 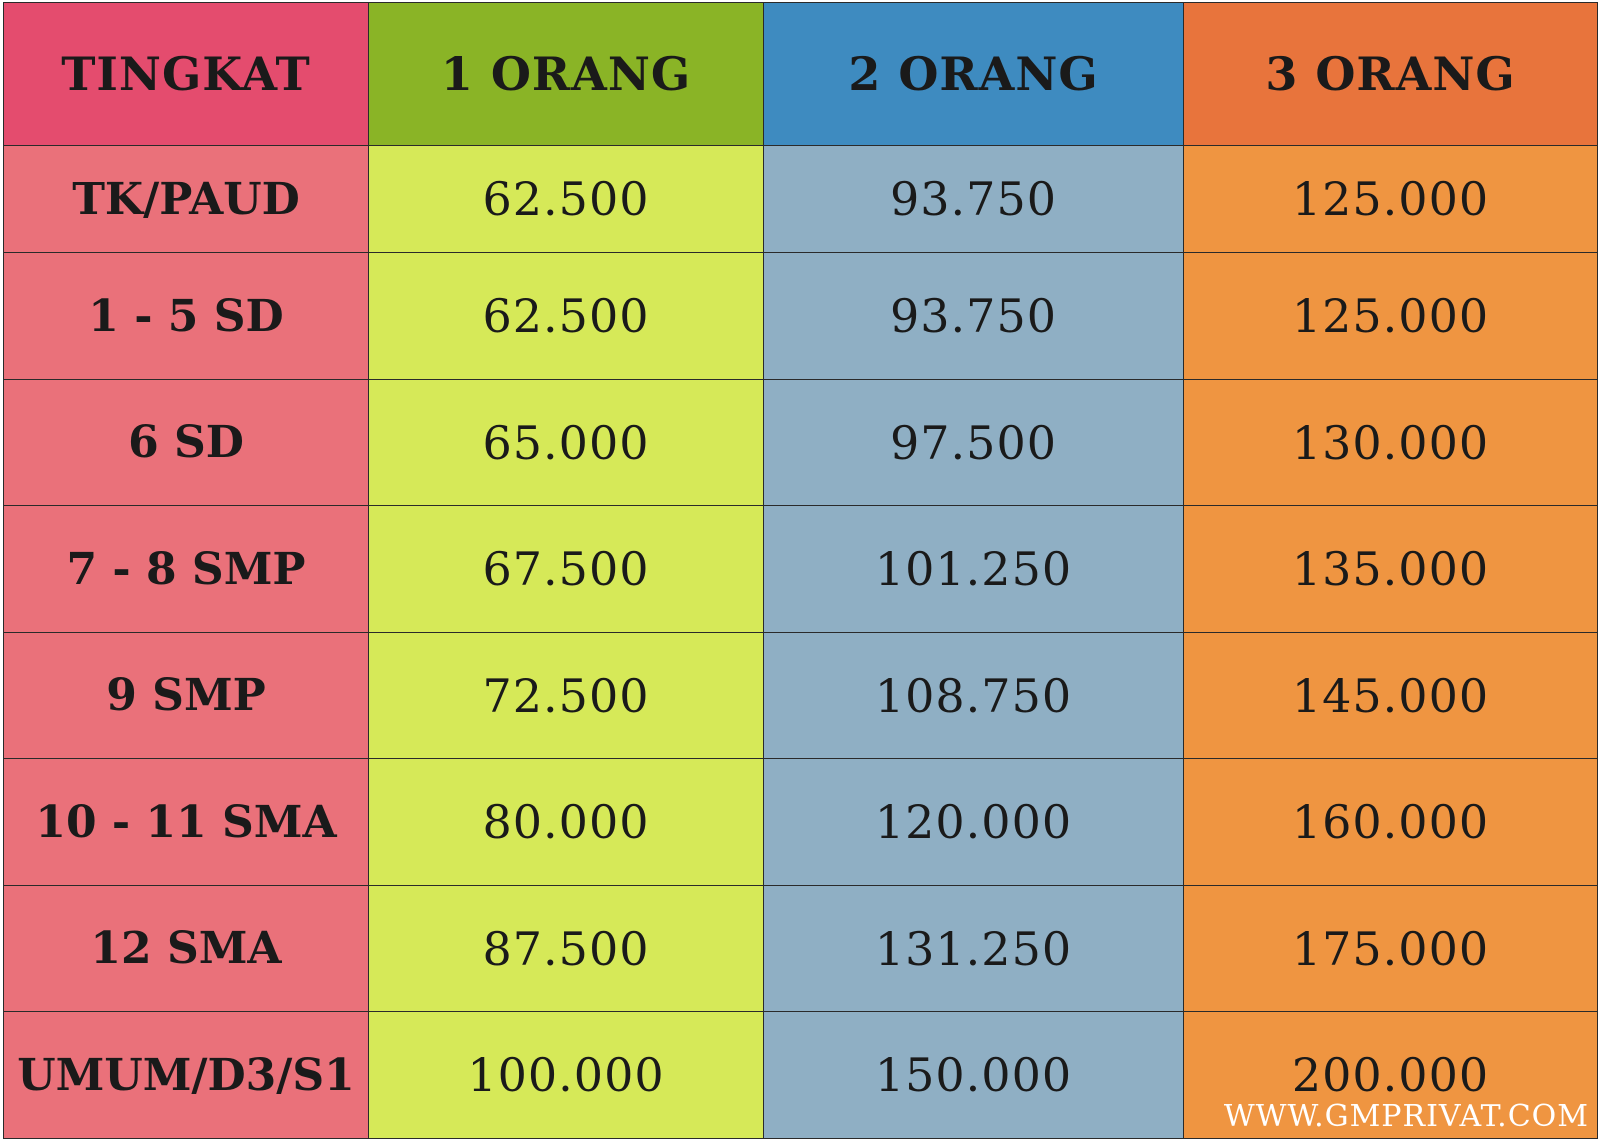 I want to click on level-cell: UMUM/D3/S1, so click(x=186, y=1075).